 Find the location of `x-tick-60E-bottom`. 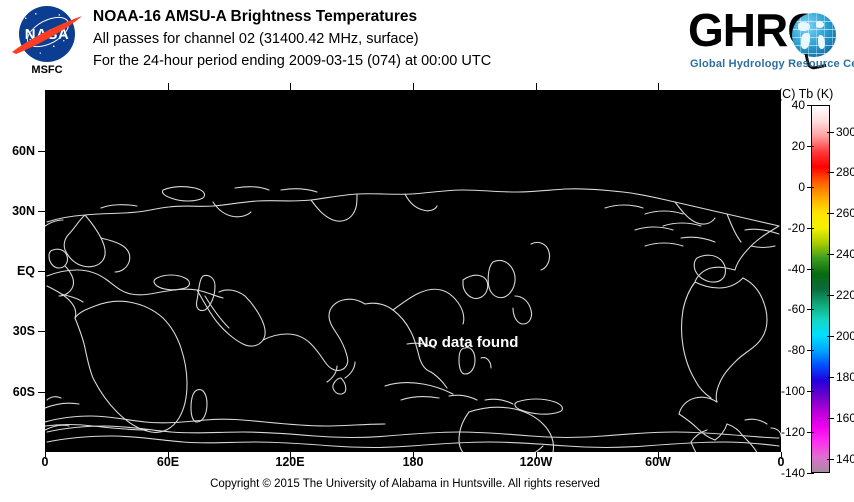

x-tick-60E-bottom is located at coordinates (168, 455).